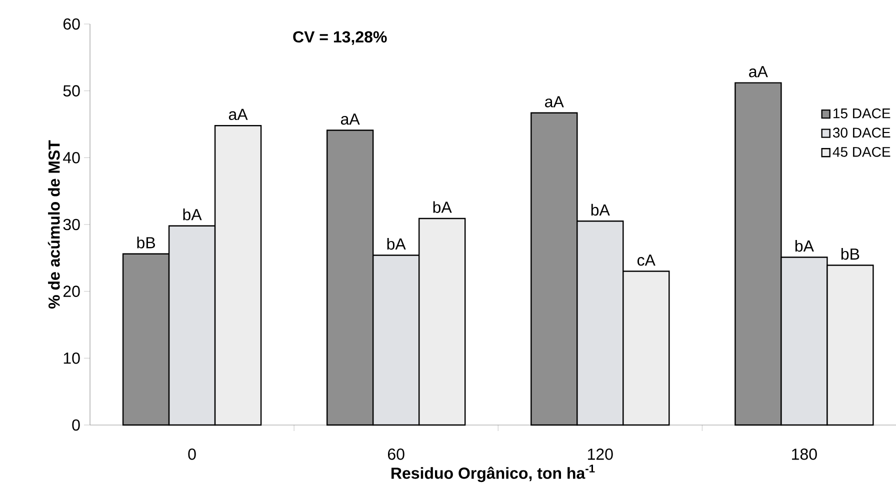 This screenshot has width=896, height=504. I want to click on x-tick-label: 120, so click(600, 454).